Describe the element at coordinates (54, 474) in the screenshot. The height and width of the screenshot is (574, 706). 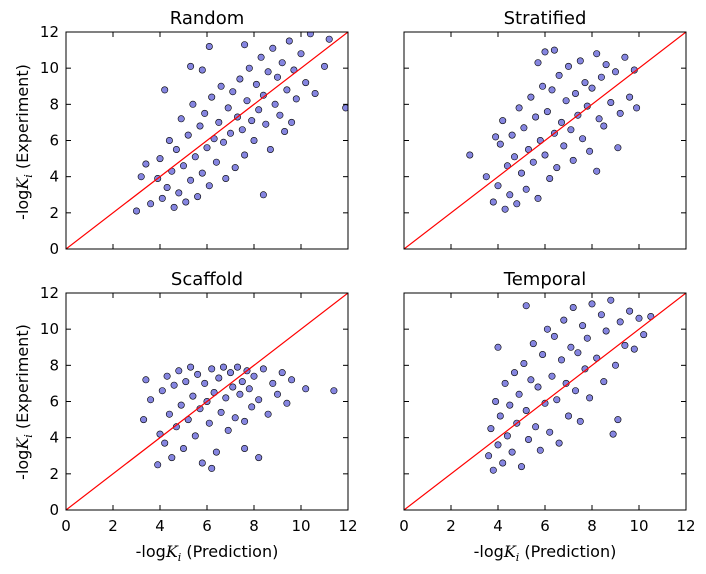
I see `y-tick-label: 2` at that location.